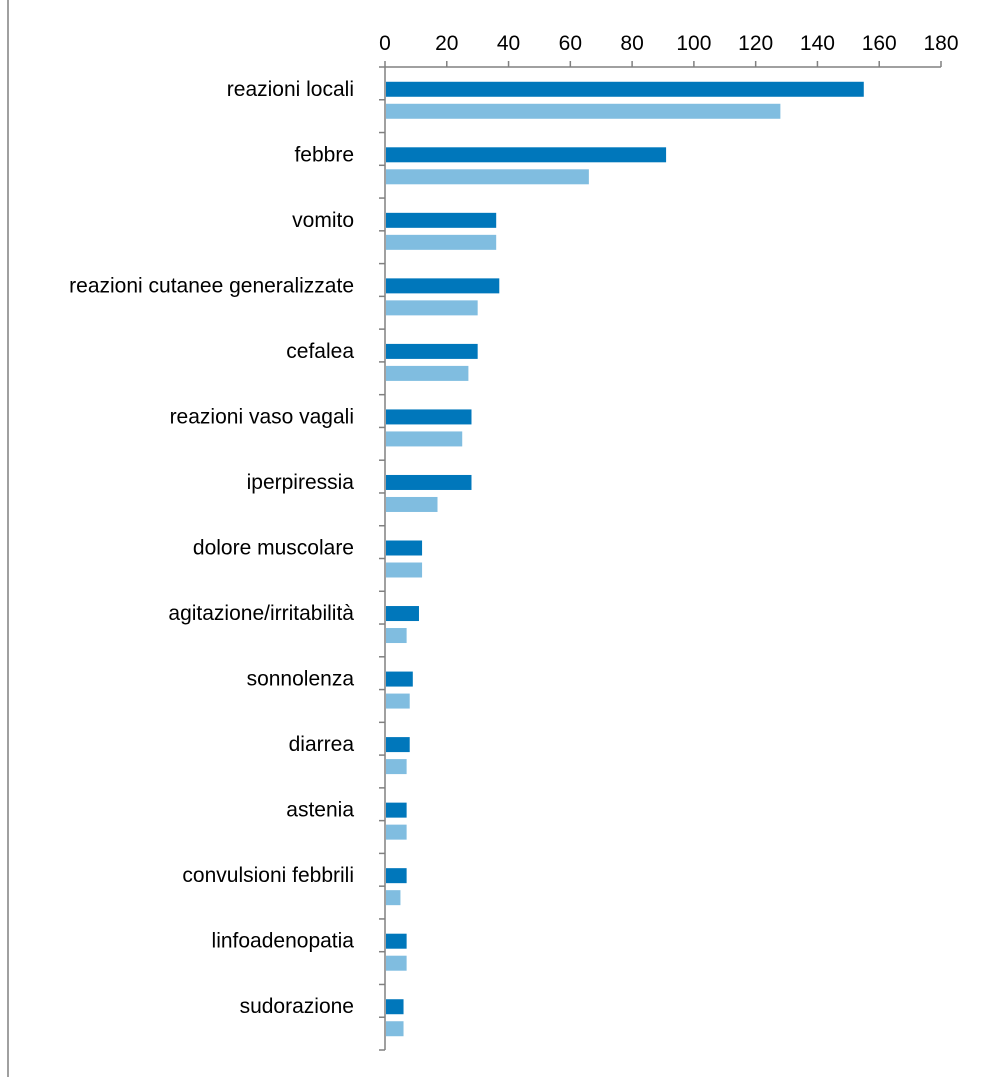 The height and width of the screenshot is (1077, 981). Describe the element at coordinates (324, 154) in the screenshot. I see `category-label: febbre` at that location.